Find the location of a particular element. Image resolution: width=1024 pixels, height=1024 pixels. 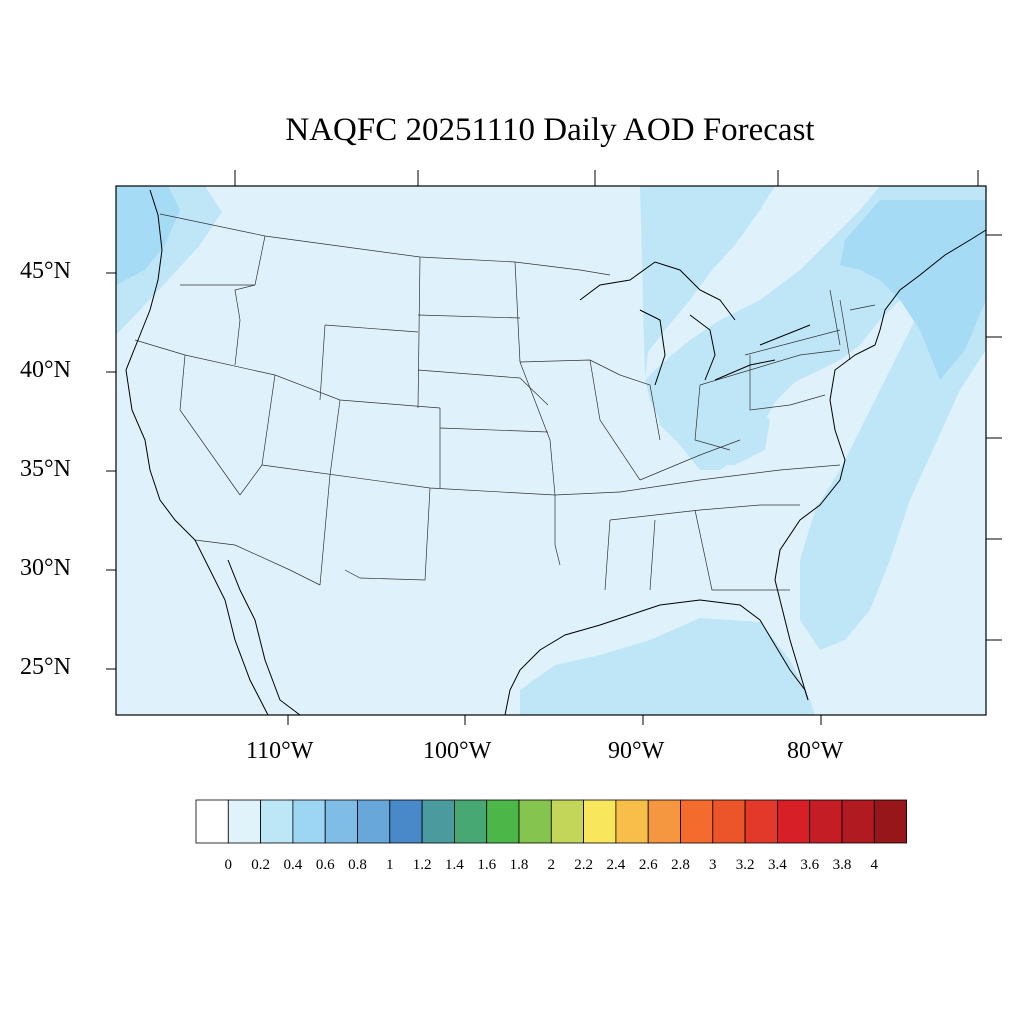

map-title: NAQFC 20251110 Daily AOD Forecast is located at coordinates (550, 130).